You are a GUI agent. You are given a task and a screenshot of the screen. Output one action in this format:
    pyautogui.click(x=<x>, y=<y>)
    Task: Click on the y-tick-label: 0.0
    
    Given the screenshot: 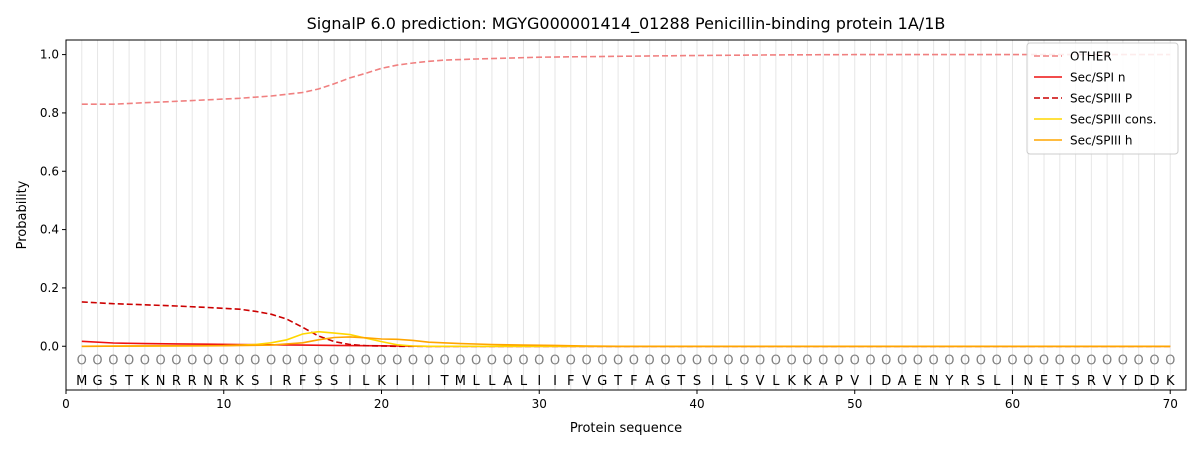 What is the action you would take?
    pyautogui.click(x=49, y=346)
    